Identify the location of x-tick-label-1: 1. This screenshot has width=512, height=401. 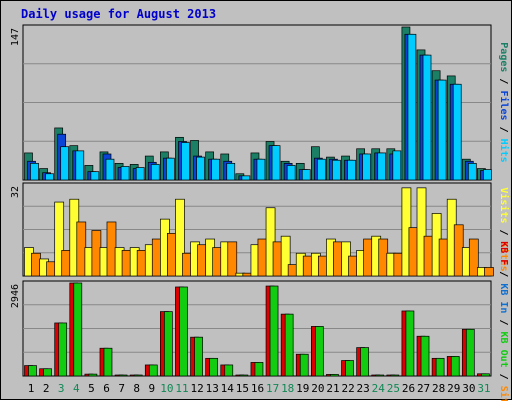
(31, 388).